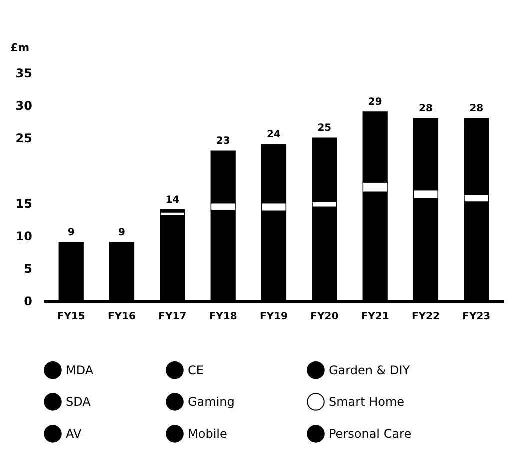 The image size is (518, 473). I want to click on y-tick-label: 25, so click(24, 139).